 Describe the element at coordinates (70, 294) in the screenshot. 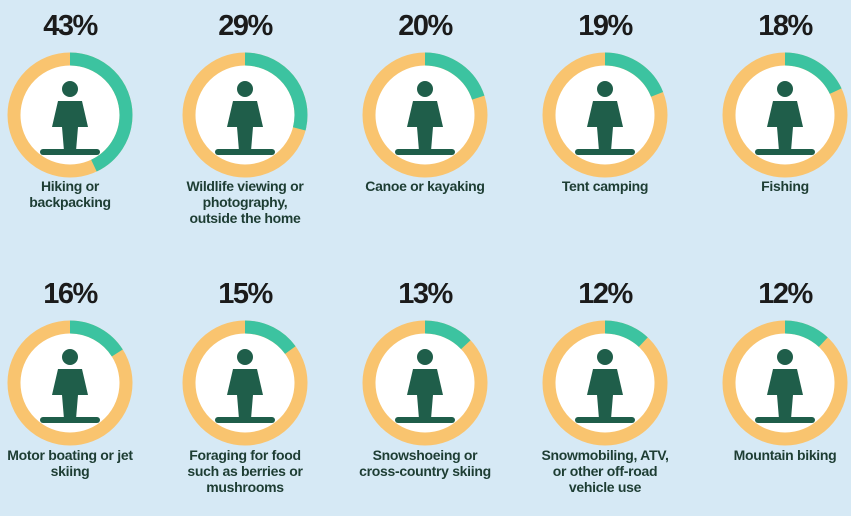

I see `percent-label: 16%` at that location.